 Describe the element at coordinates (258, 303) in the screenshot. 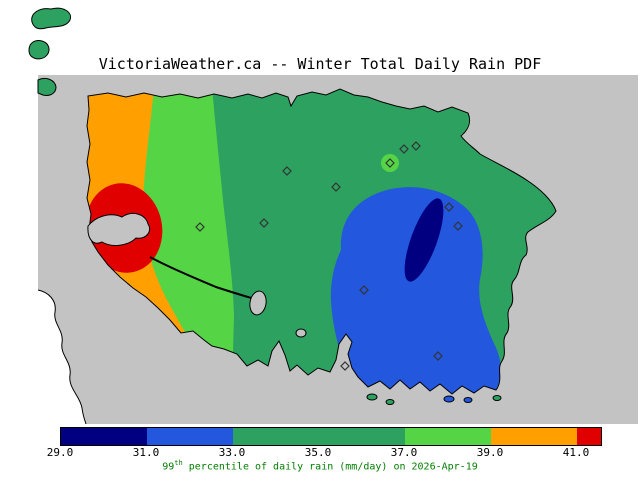

I see `lake` at that location.